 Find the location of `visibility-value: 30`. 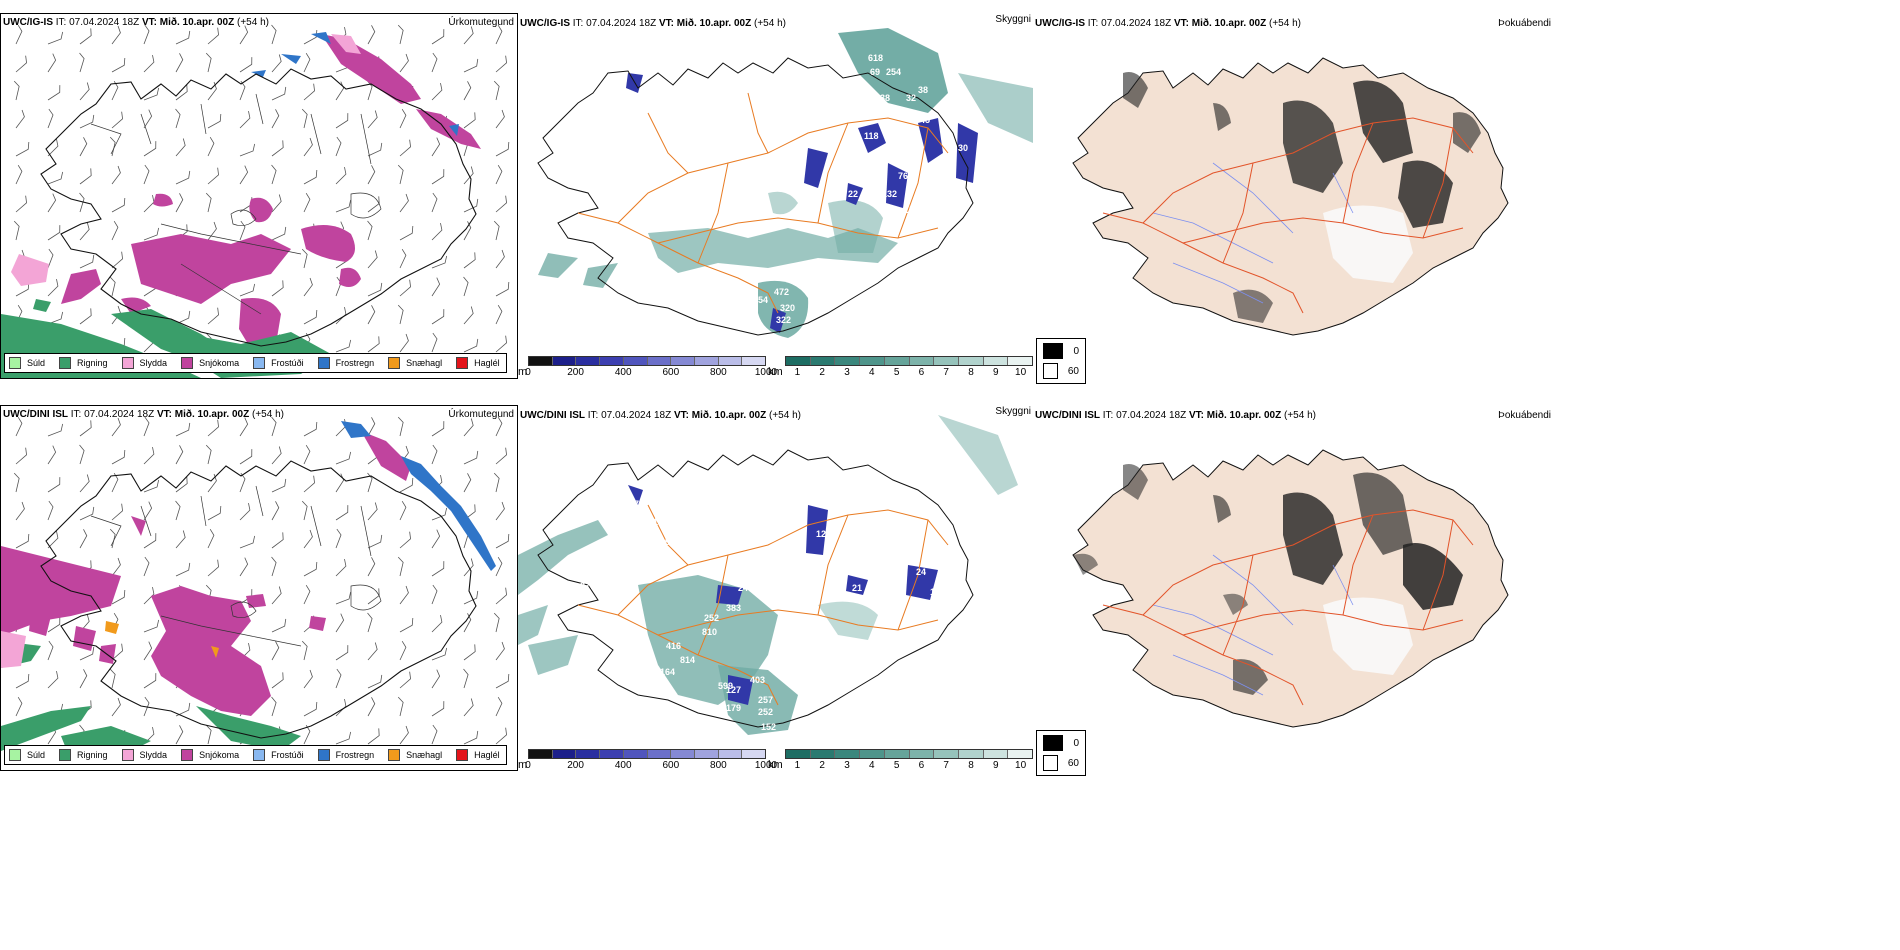

visibility-value: 30 is located at coordinates (963, 148).